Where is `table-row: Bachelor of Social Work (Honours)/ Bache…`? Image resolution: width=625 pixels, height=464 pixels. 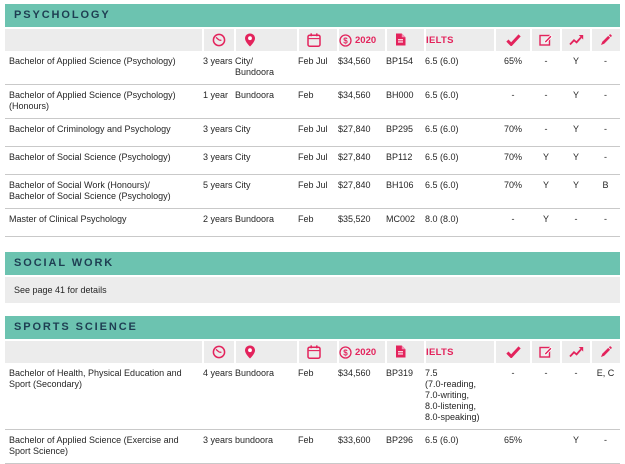 table-row: Bachelor of Social Work (Honours)/ Bache… is located at coordinates (312, 191).